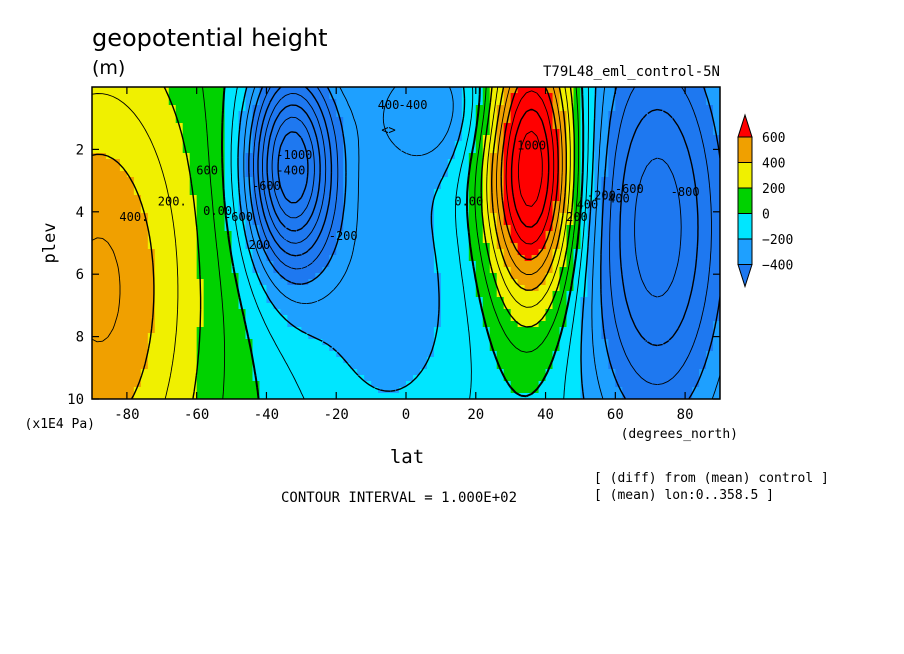  Describe the element at coordinates (336, 415) in the screenshot. I see `x-tick-label: -20` at that location.